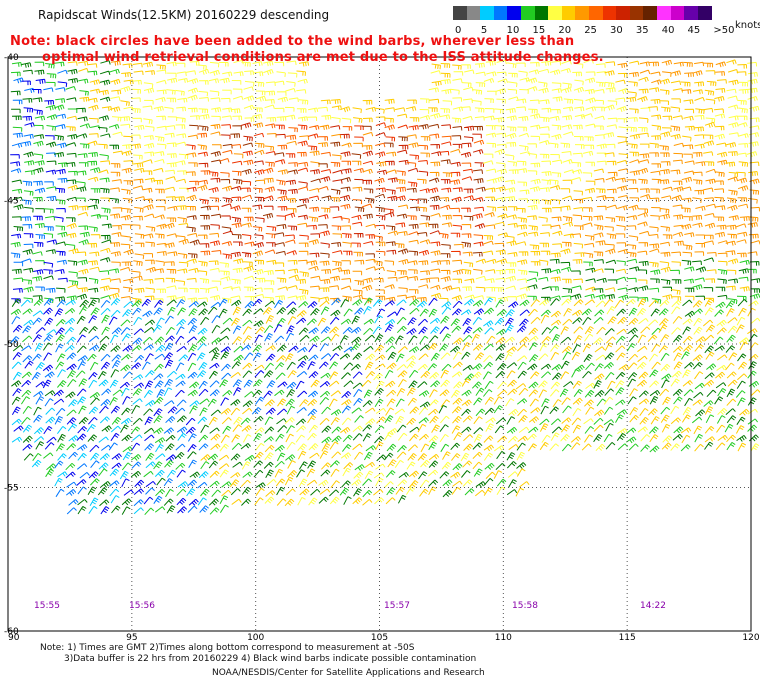  I want to click on legend-unit: knots, so click(747, 25).